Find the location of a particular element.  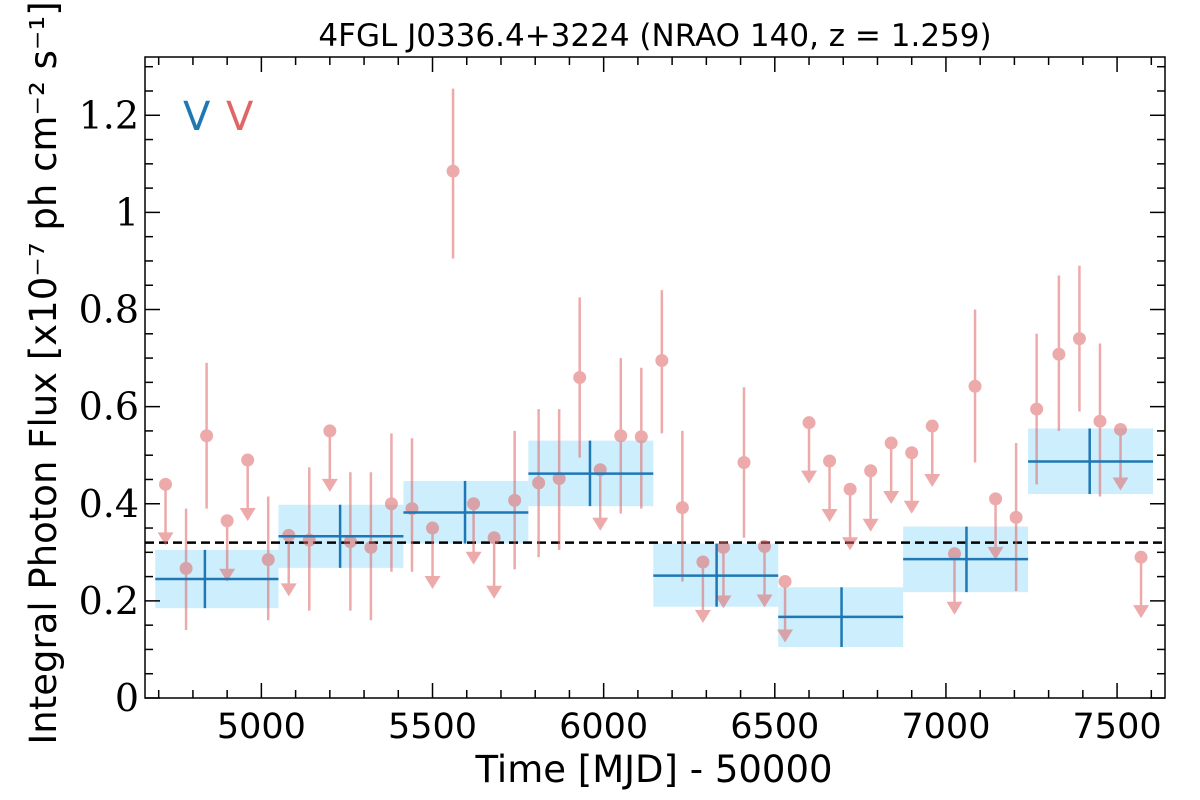

x-tick-label: 5500 is located at coordinates (432, 727).